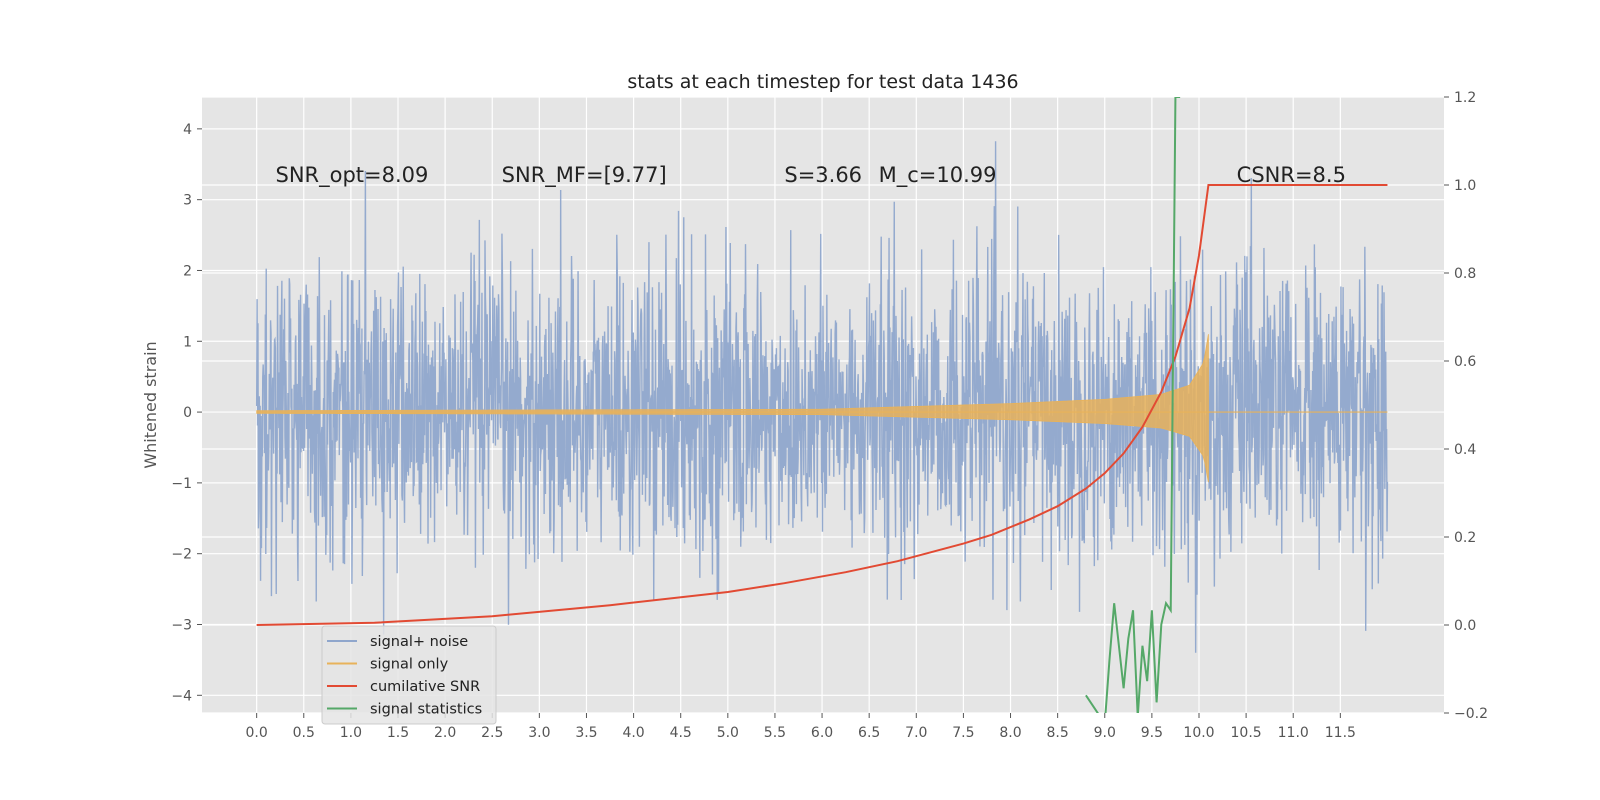 Image resolution: width=1600 pixels, height=800 pixels. What do you see at coordinates (1466, 406) in the screenshot?
I see `y-axis-right: 1.2 1.0 0.8 0.6 0.4 0.2 0.0 −0.2` at bounding box center [1466, 406].